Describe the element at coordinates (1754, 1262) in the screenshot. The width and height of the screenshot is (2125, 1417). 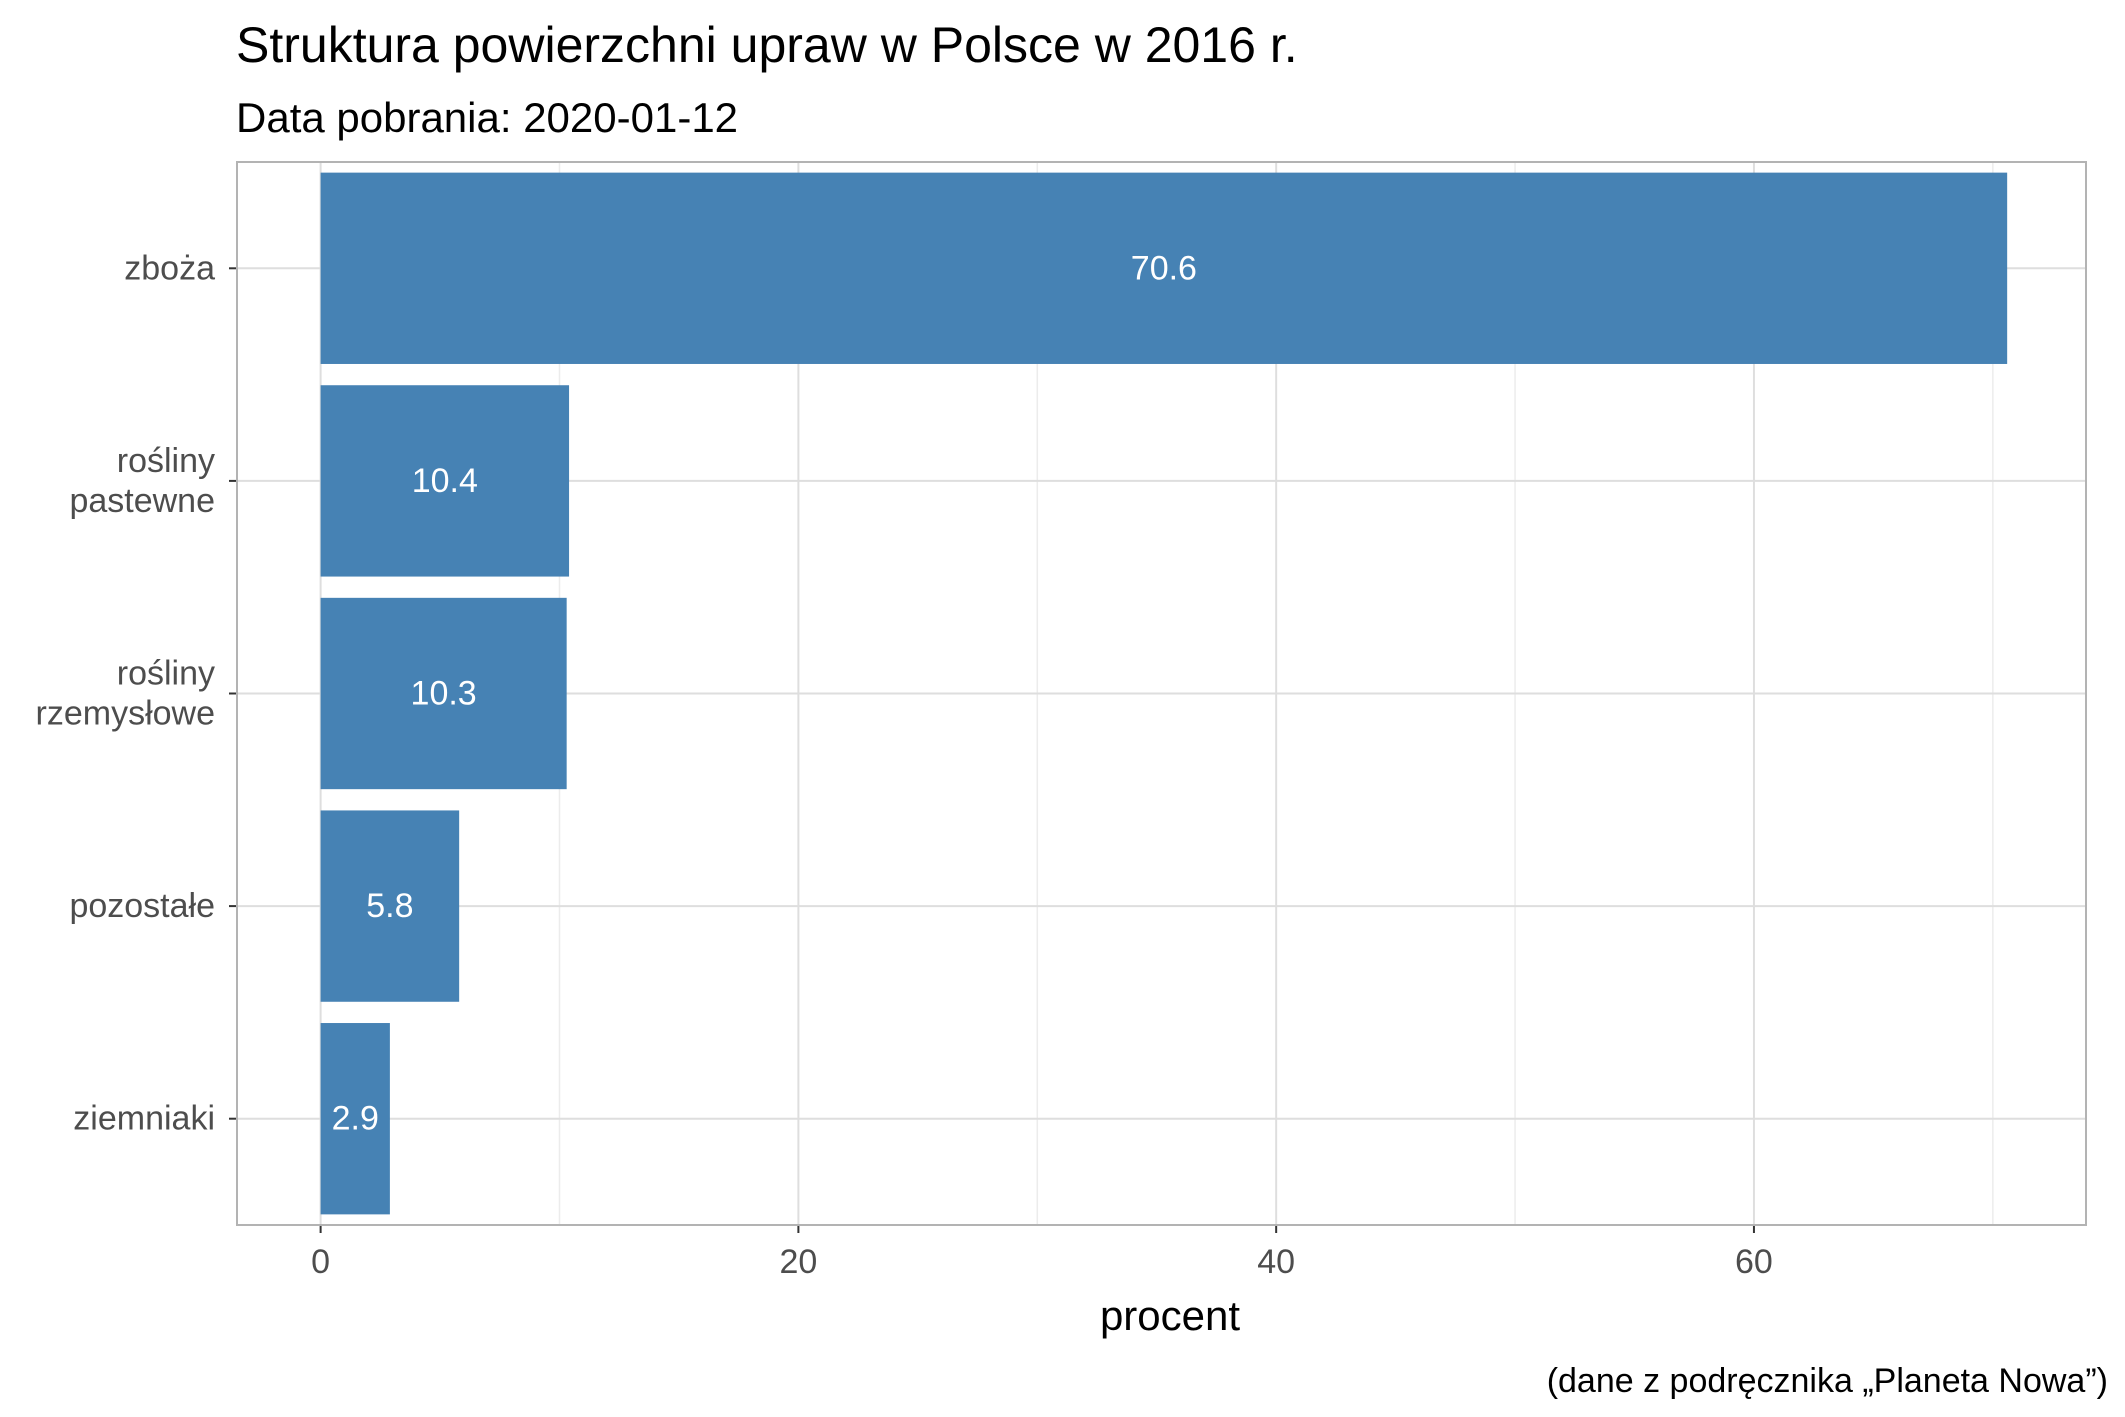
I see `x-tick-label: 60` at that location.